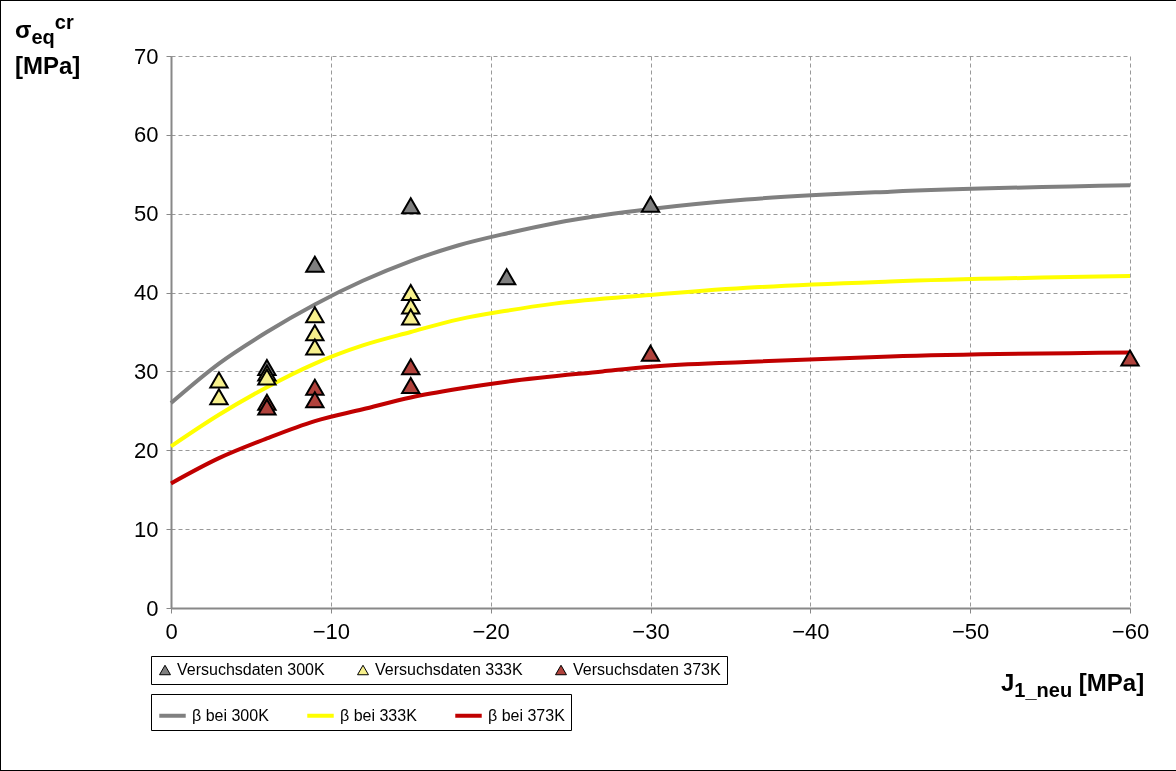 The height and width of the screenshot is (771, 1176). What do you see at coordinates (152, 608) in the screenshot?
I see `y-tick-label: 0` at bounding box center [152, 608].